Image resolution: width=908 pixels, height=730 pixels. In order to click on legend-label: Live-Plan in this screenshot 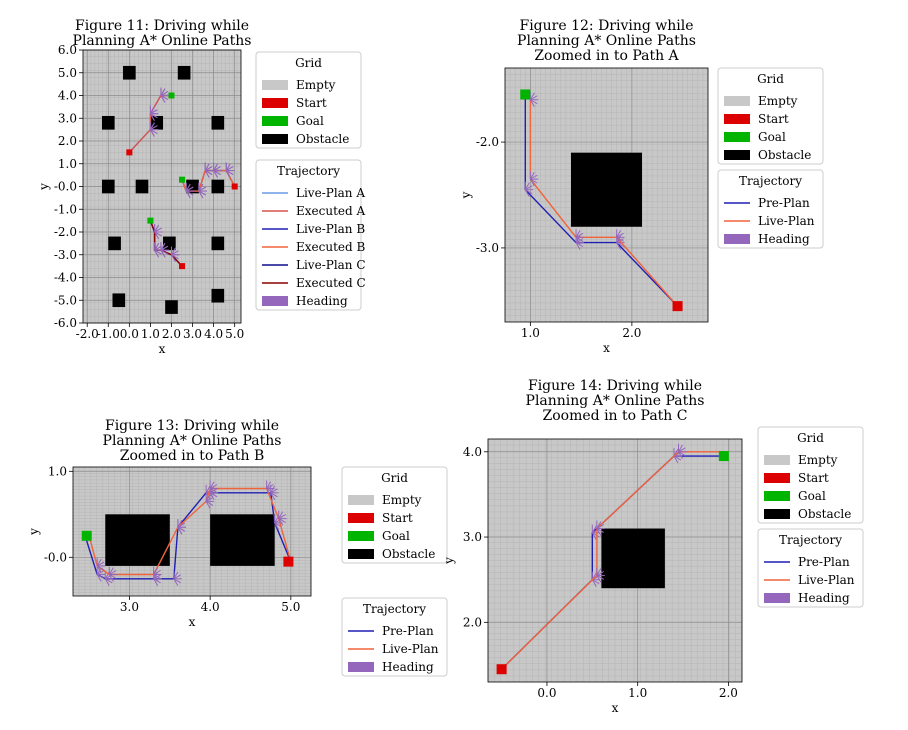, I will do `click(410, 649)`.